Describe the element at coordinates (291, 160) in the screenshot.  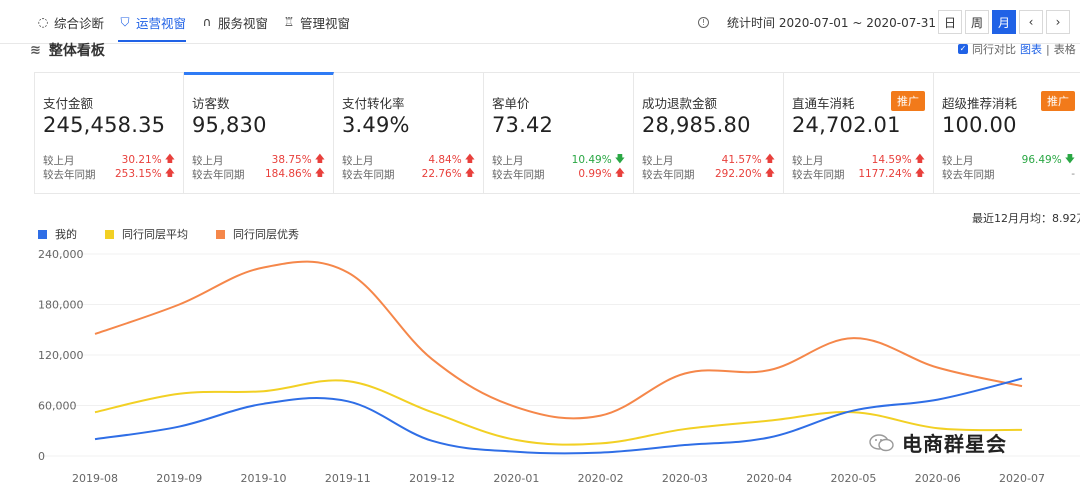
I see `mom-value: 38.75%` at that location.